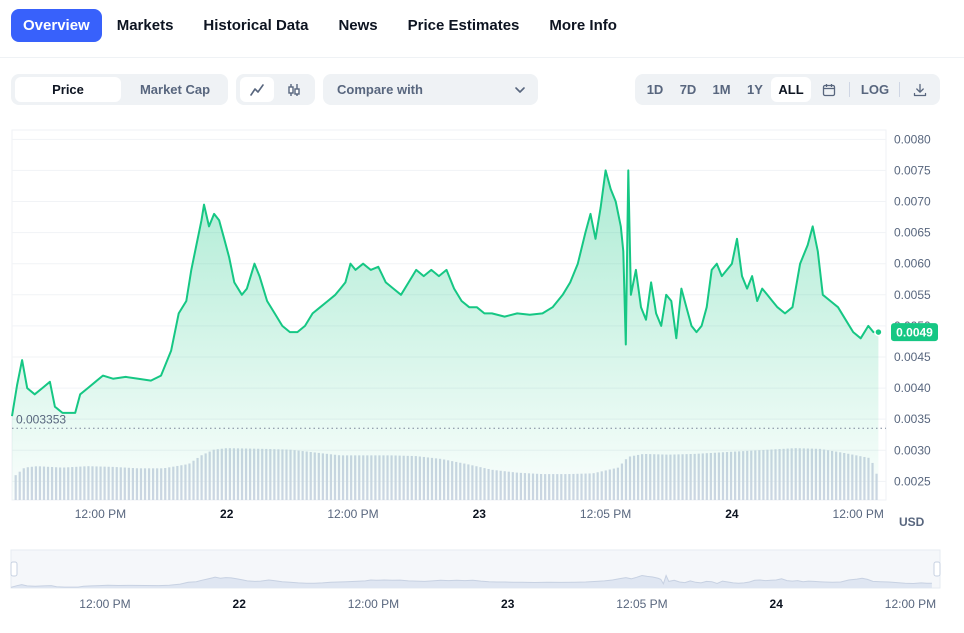 The width and height of the screenshot is (964, 633). Describe the element at coordinates (482, 57) in the screenshot. I see `tab-divider` at that location.